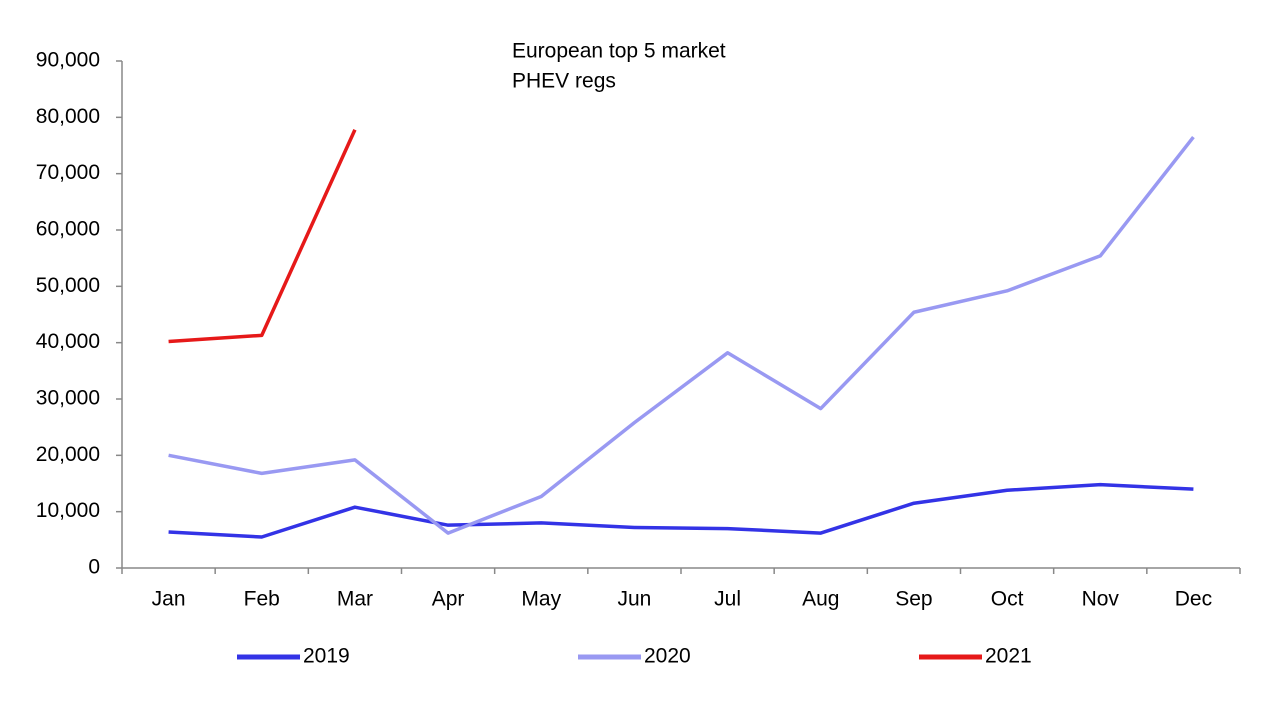 Image resolution: width=1280 pixels, height=718 pixels. Describe the element at coordinates (1193, 599) in the screenshot. I see `x-tick-label: Dec` at that location.